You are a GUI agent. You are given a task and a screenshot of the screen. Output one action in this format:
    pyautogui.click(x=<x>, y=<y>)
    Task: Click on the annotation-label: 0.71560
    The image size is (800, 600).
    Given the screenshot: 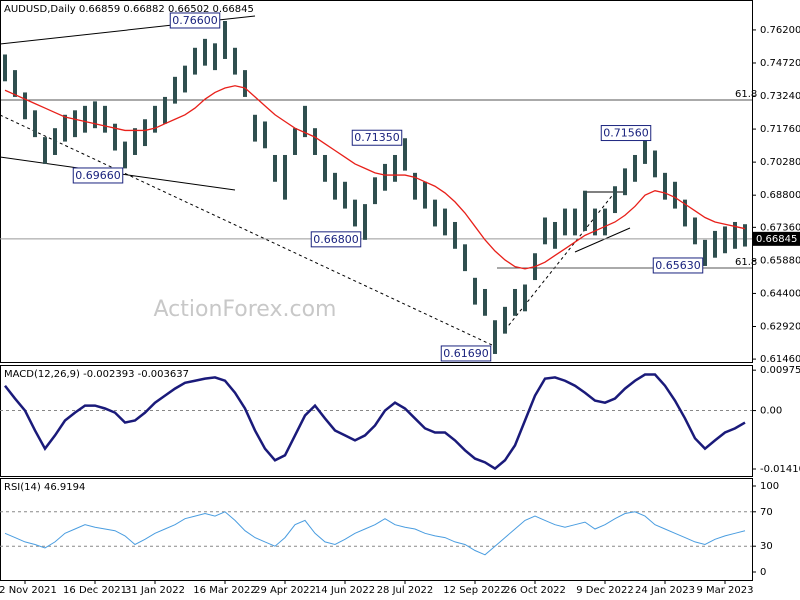 What is the action you would take?
    pyautogui.click(x=626, y=133)
    